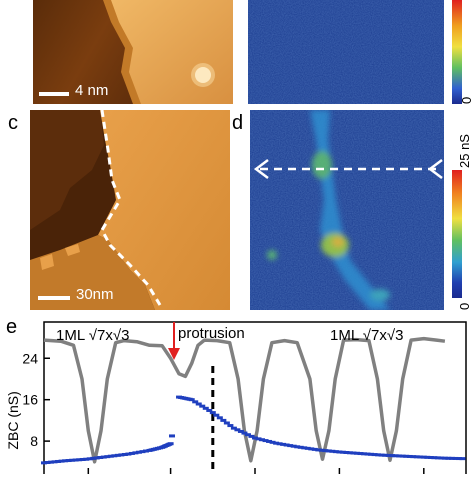 Image resolution: width=474 pixels, height=479 pixels. I want to click on scale-bar-c, so click(54, 298).